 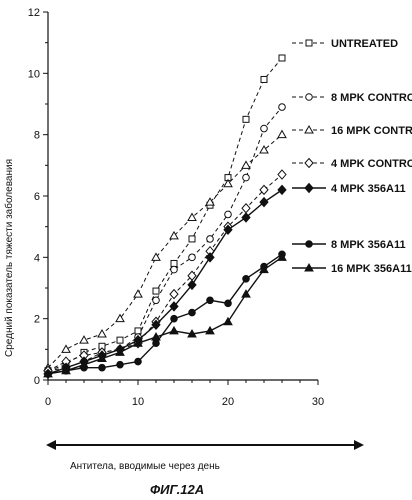 I want to click on x-tick-label: 30, so click(x=318, y=402).